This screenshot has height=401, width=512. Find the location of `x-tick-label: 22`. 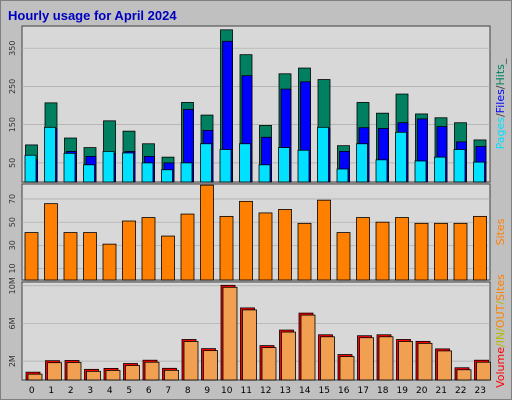

x-tick-label: 22 is located at coordinates (460, 391).